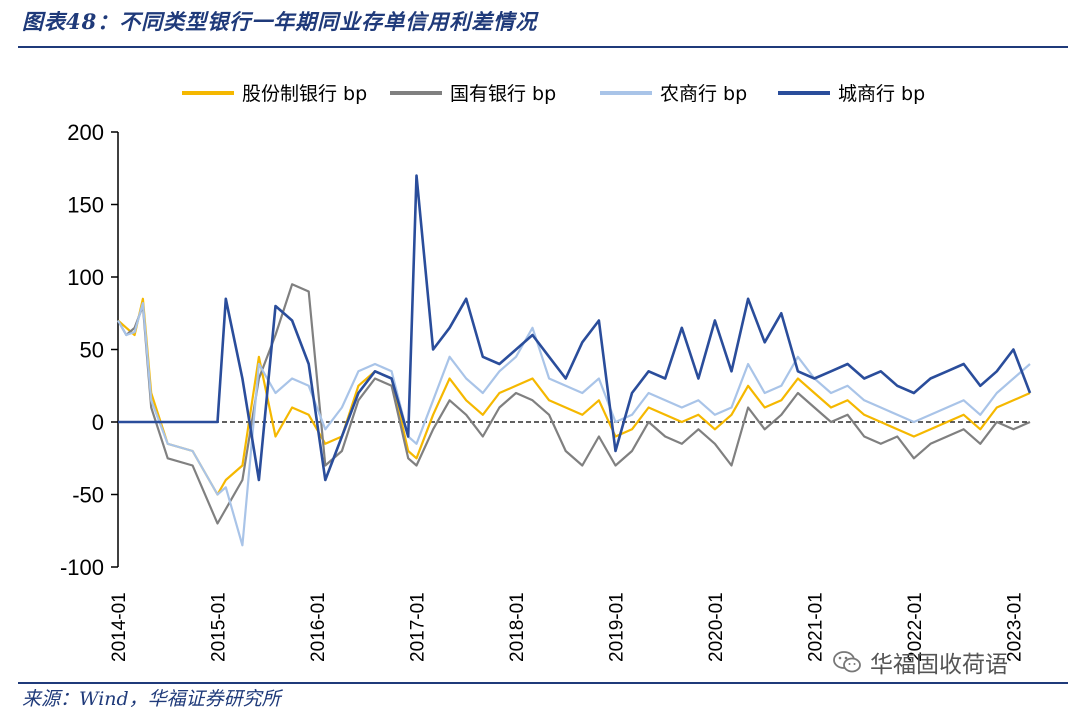 The image size is (1080, 711). What do you see at coordinates (703, 94) in the screenshot?
I see `legend-label: 农商行 bp` at bounding box center [703, 94].